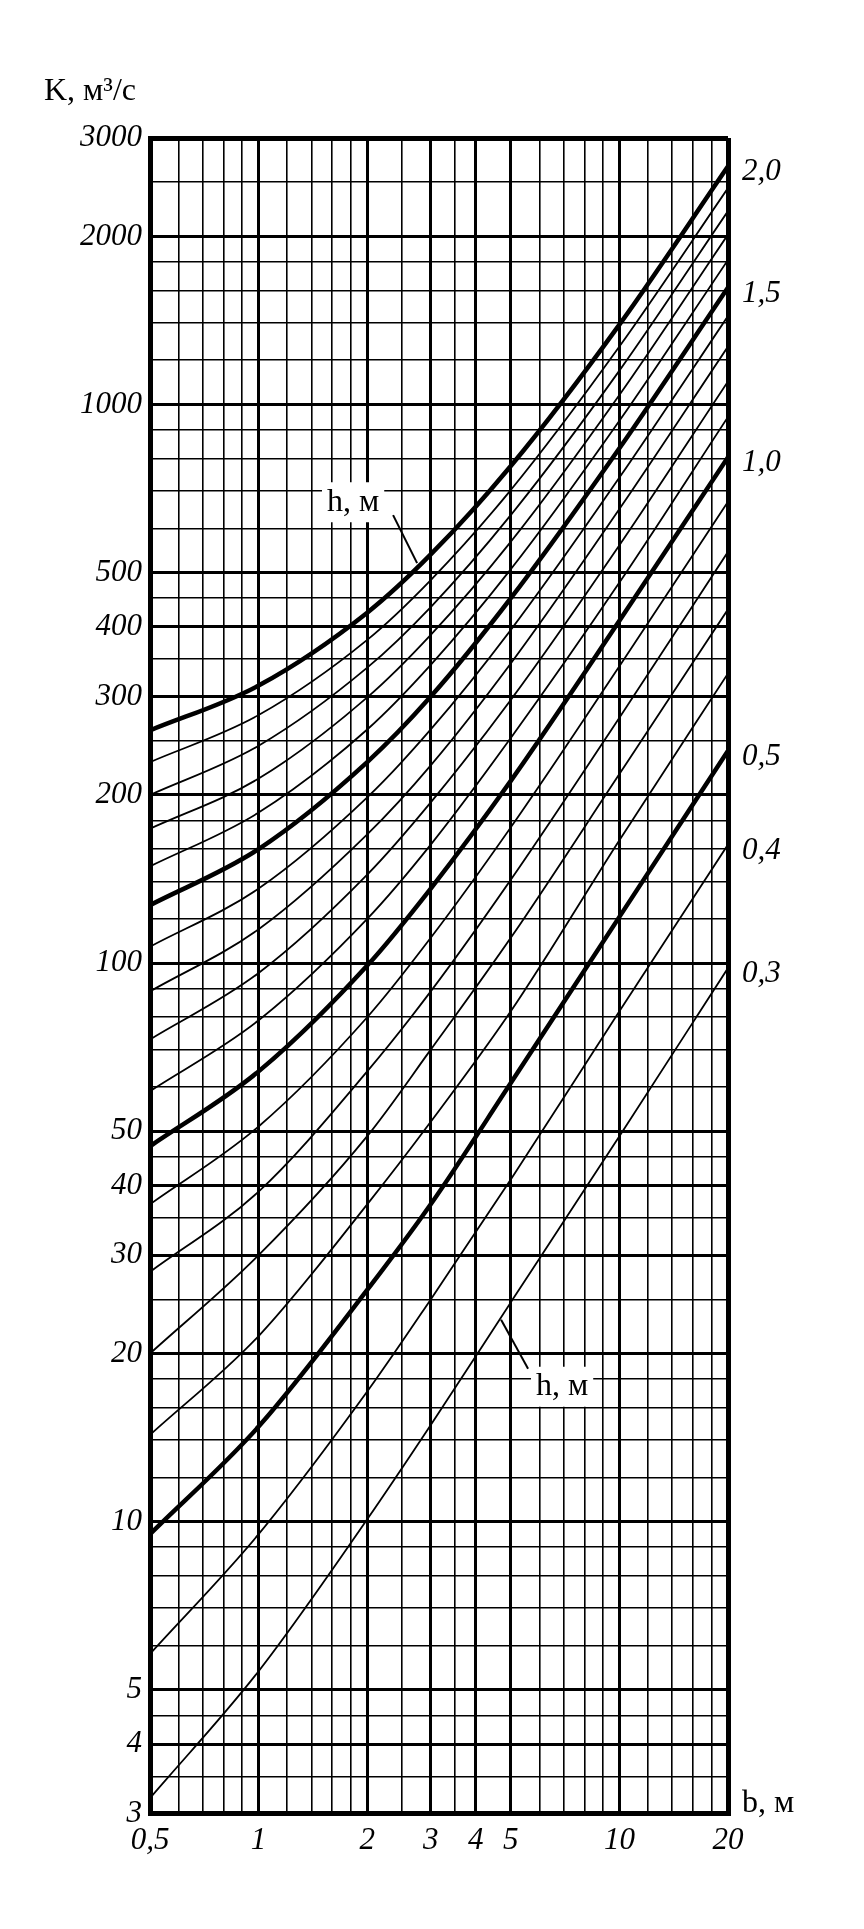 This screenshot has width=864, height=1929. I want to click on x-tick-label: 4, so click(476, 1838).